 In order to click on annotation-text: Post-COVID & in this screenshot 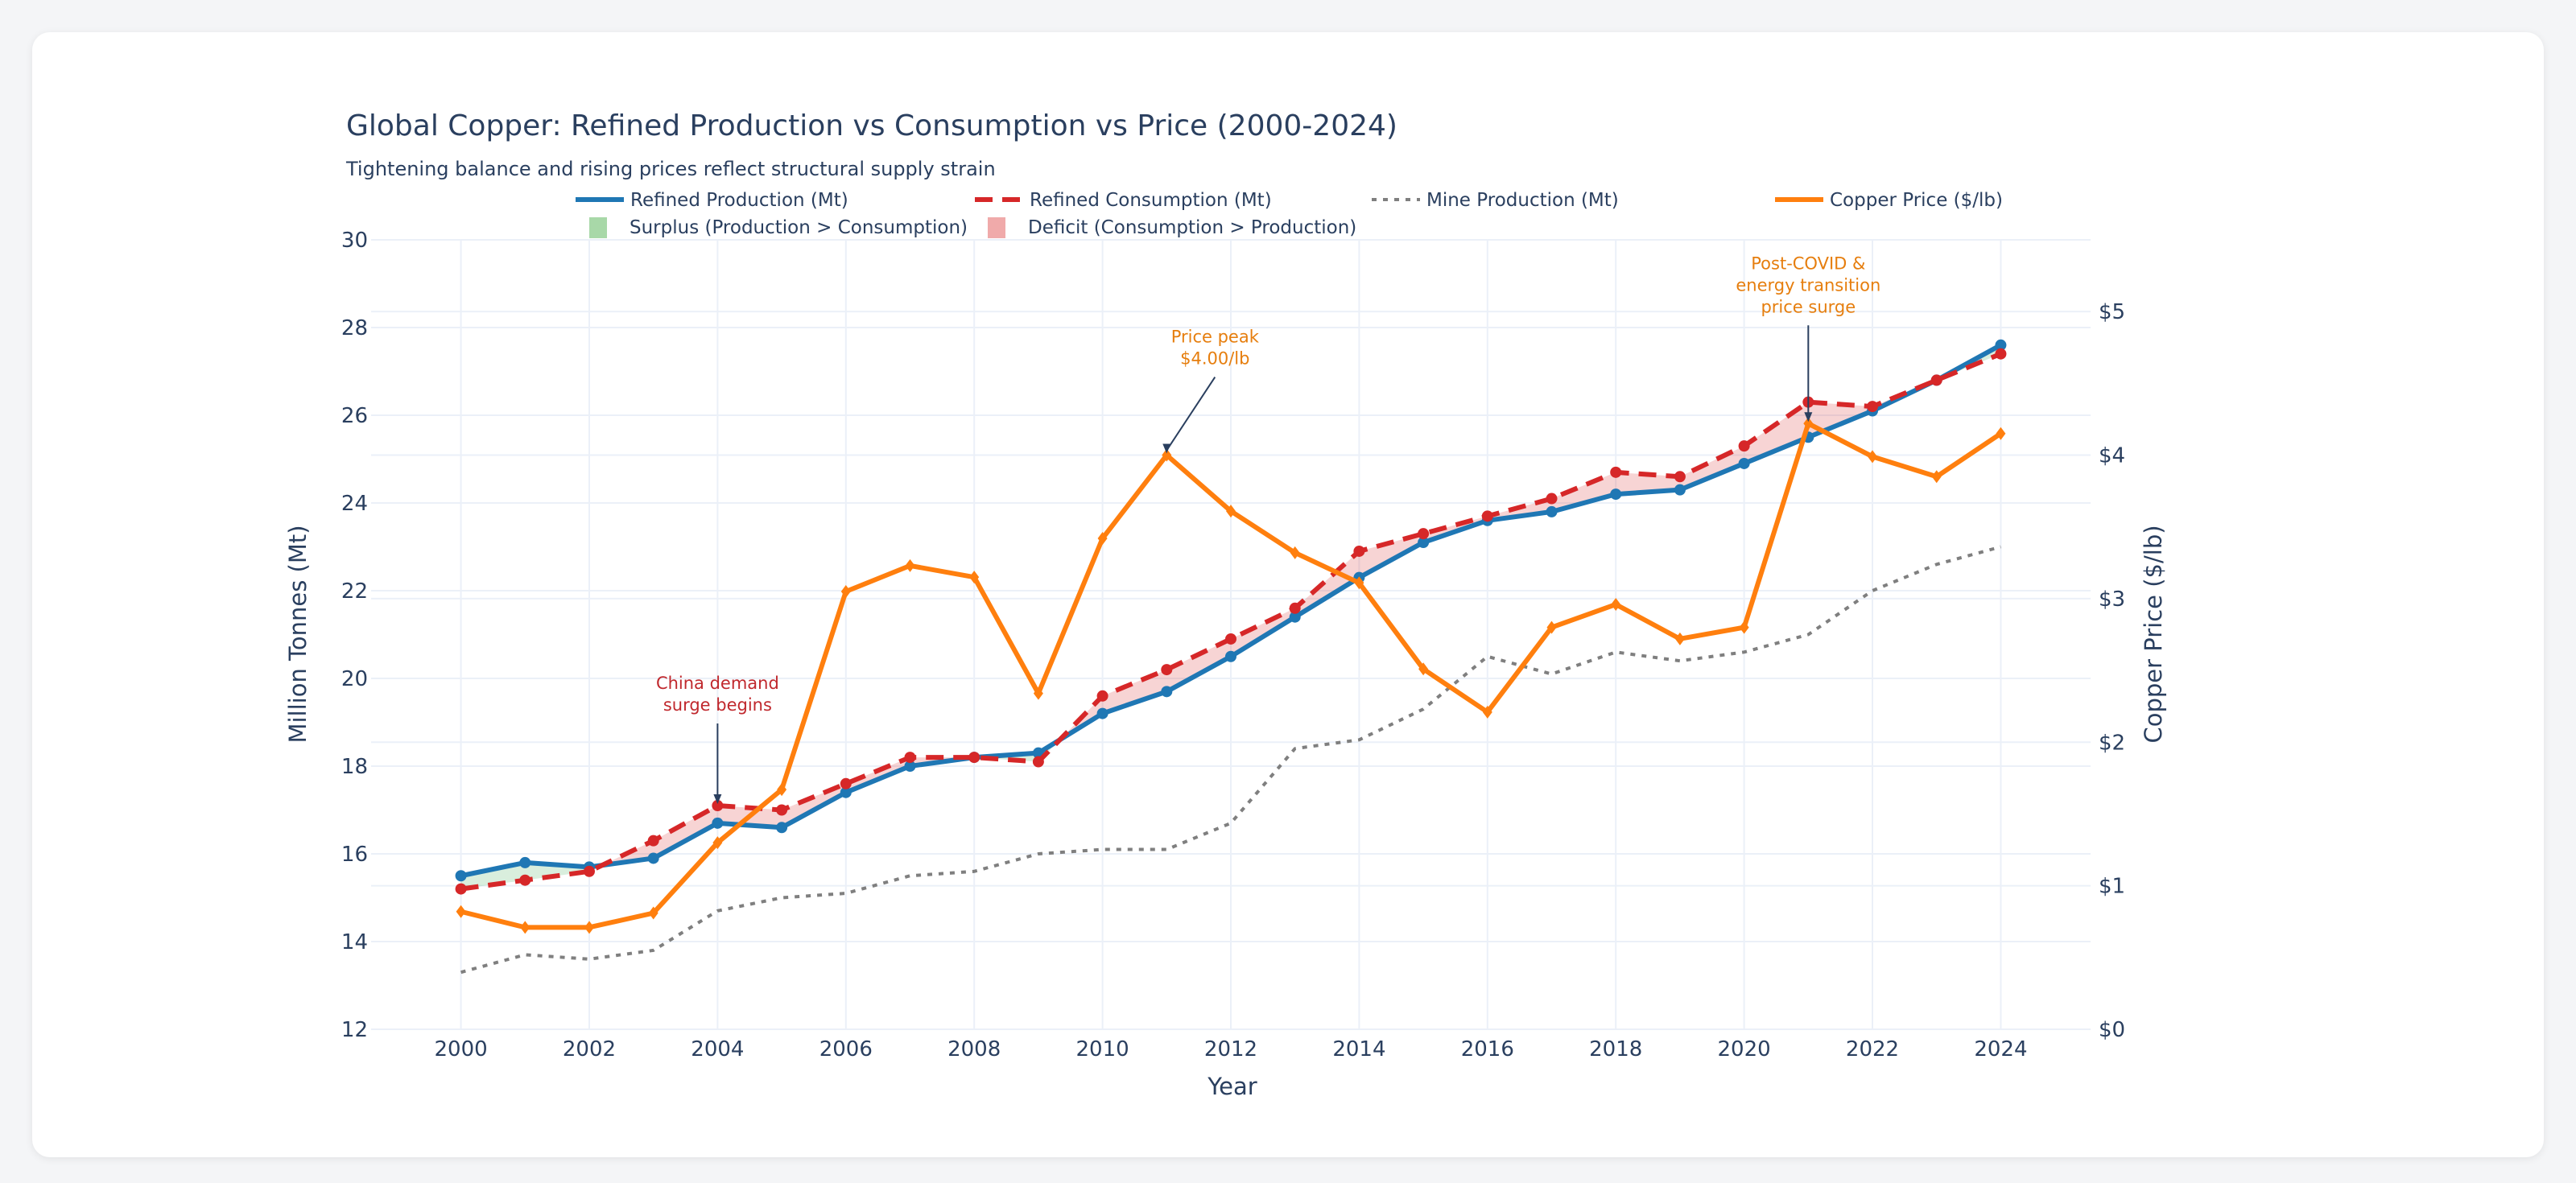, I will do `click(1808, 263)`.